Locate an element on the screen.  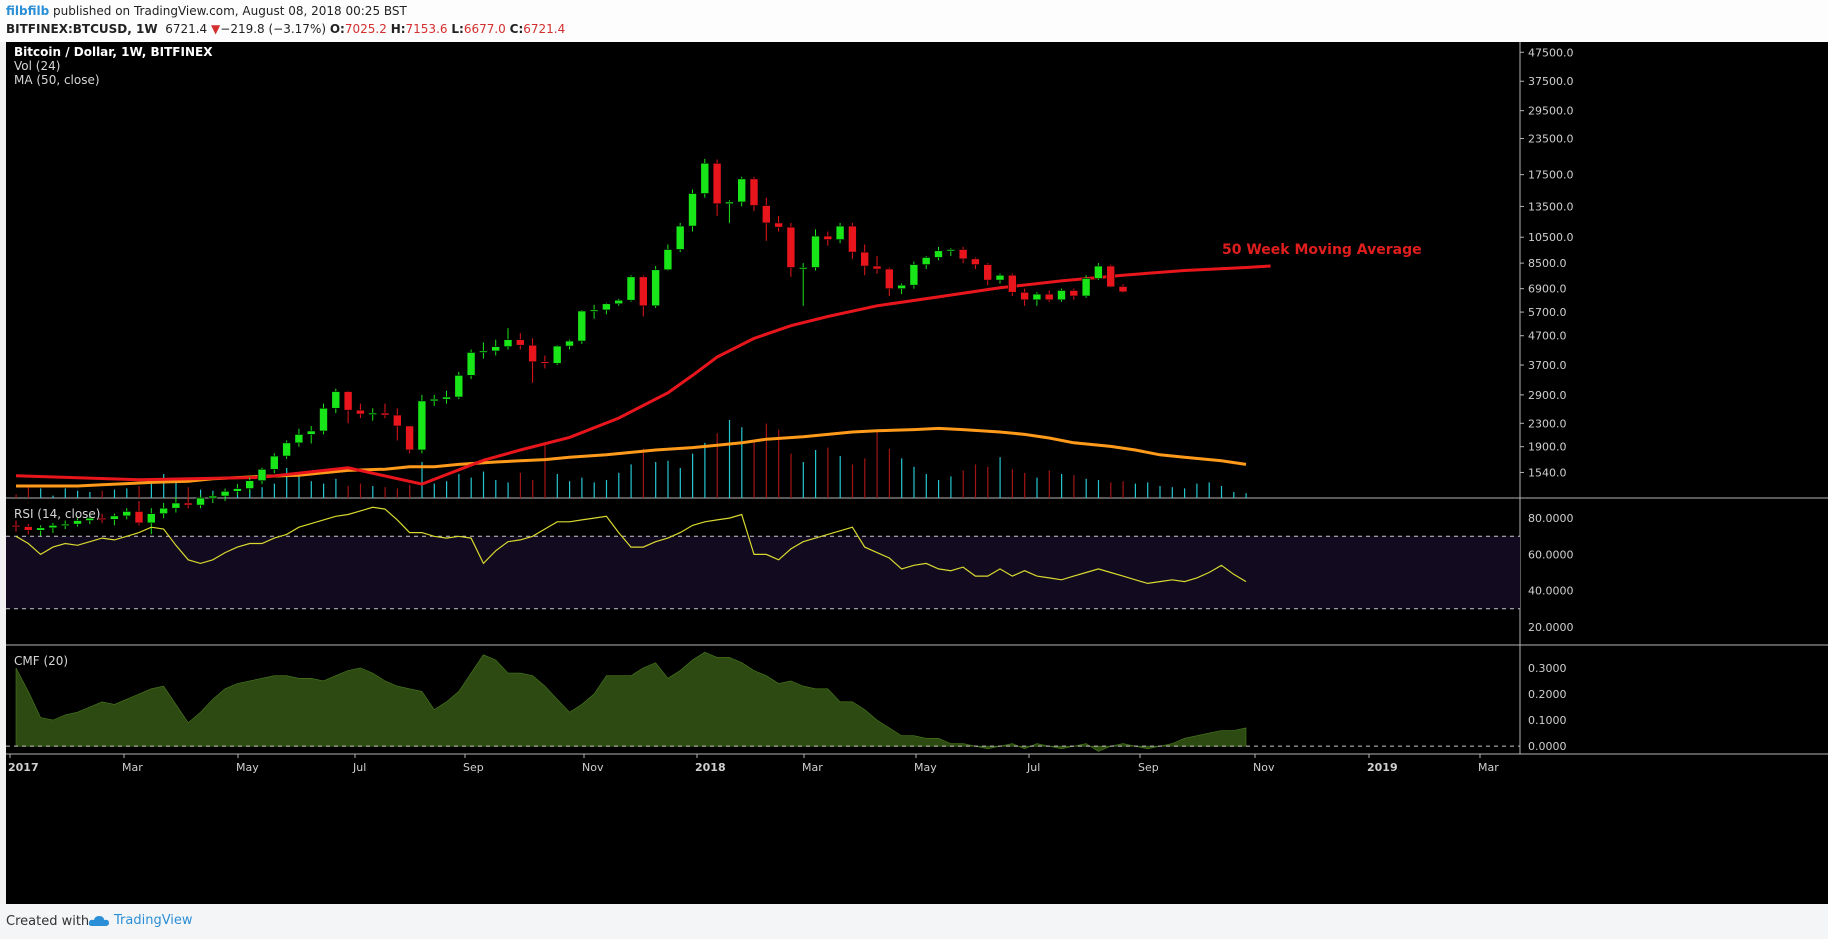
cmf-axis-label: 0.0000 is located at coordinates (1547, 746).